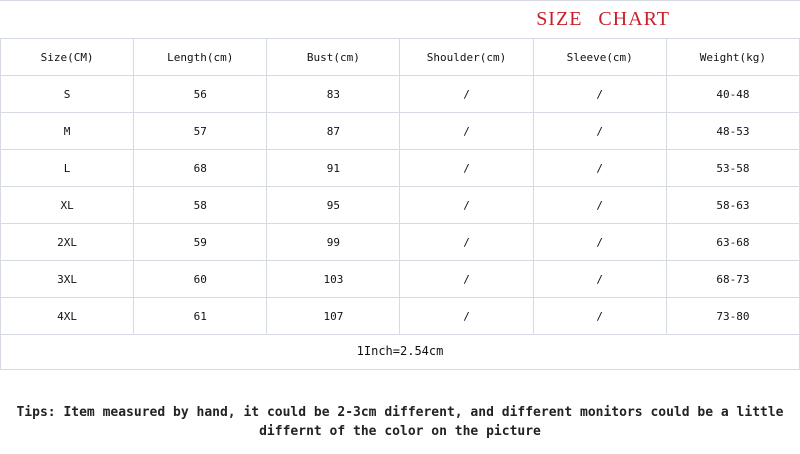 The height and width of the screenshot is (454, 800). Describe the element at coordinates (333, 131) in the screenshot. I see `table-cell: 87` at that location.